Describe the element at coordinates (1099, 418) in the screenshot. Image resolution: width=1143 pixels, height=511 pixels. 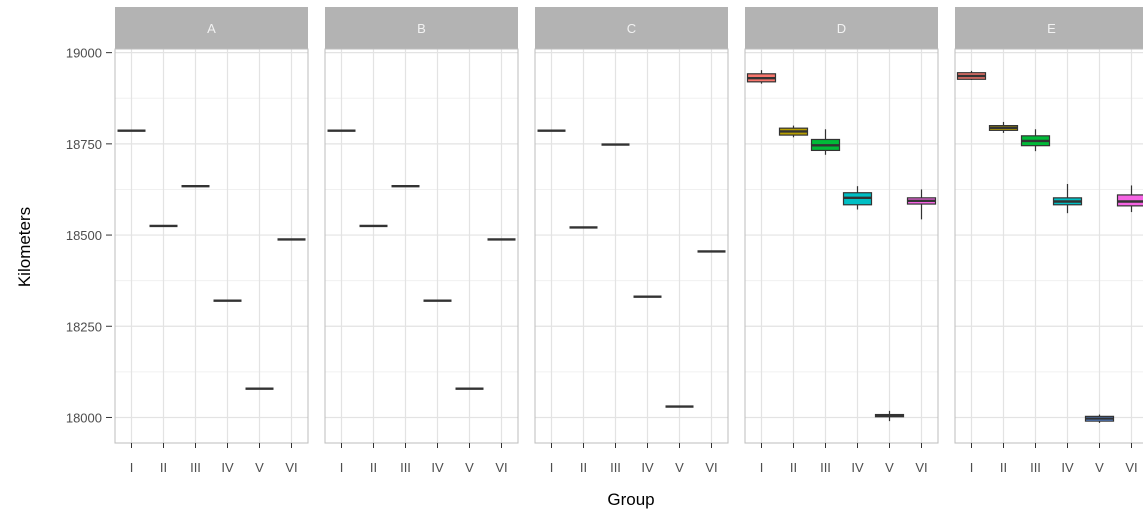
I see `box-e-v` at that location.